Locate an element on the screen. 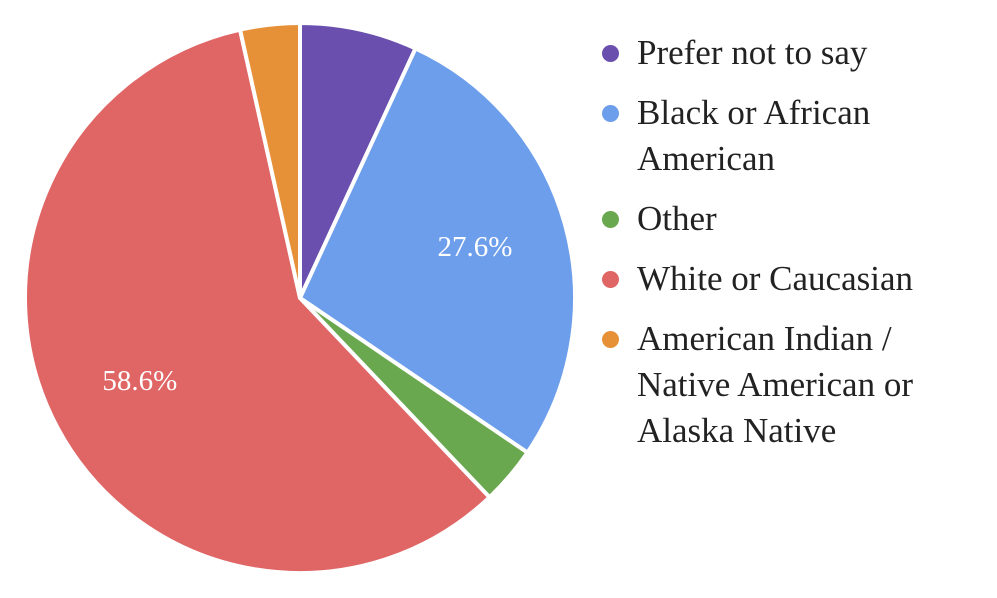 This screenshot has width=997, height=598. data-label: 58.6% is located at coordinates (139, 381).